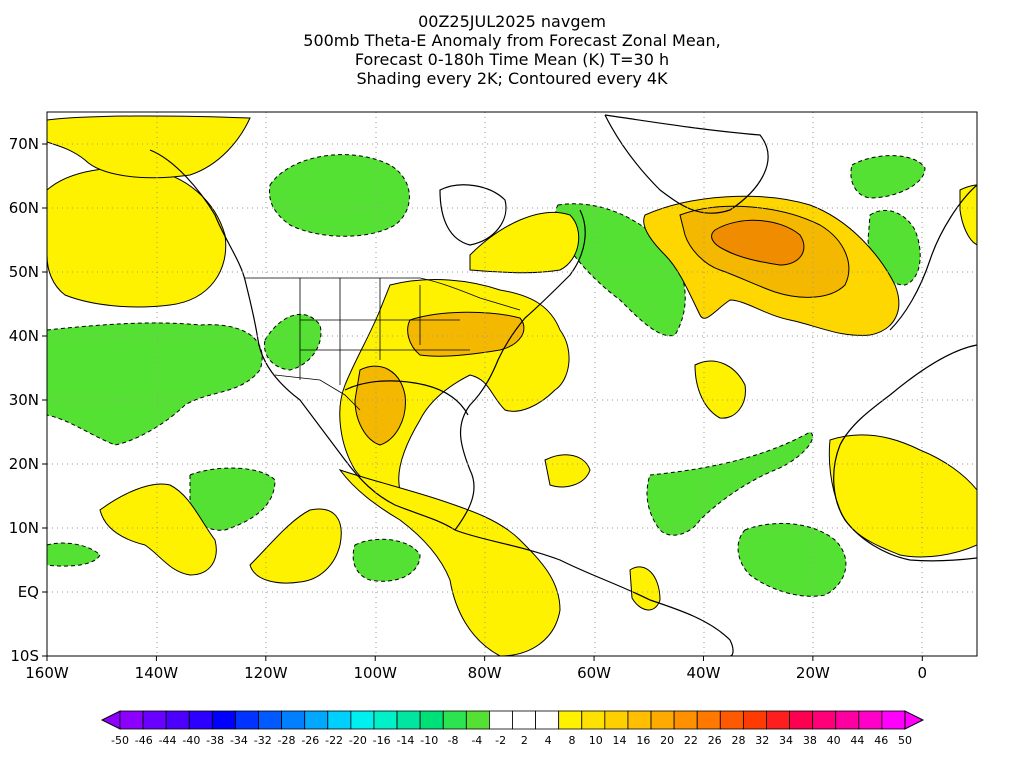 Image resolution: width=1024 pixels, height=768 pixels. Describe the element at coordinates (24, 208) in the screenshot. I see `lat-tick-label: 60N` at that location.